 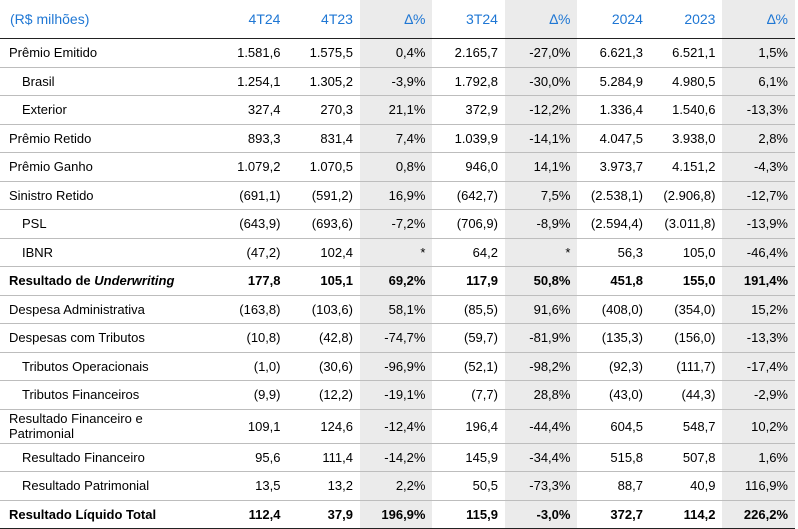 What do you see at coordinates (336, 366) in the screenshot?
I see `cell: (30,6)` at bounding box center [336, 366].